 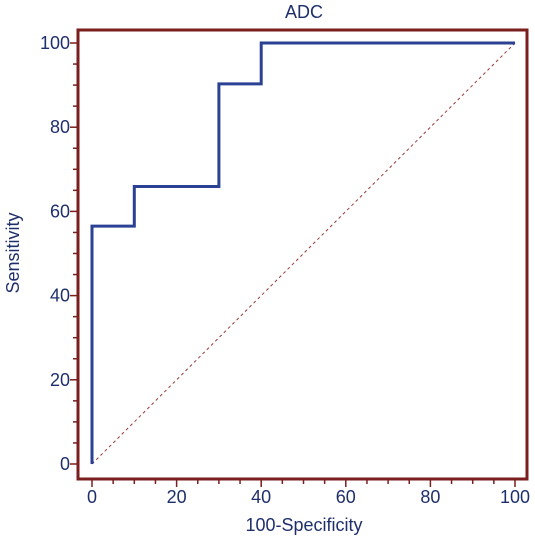 What do you see at coordinates (304, 12) in the screenshot?
I see `chart-title: ADC` at bounding box center [304, 12].